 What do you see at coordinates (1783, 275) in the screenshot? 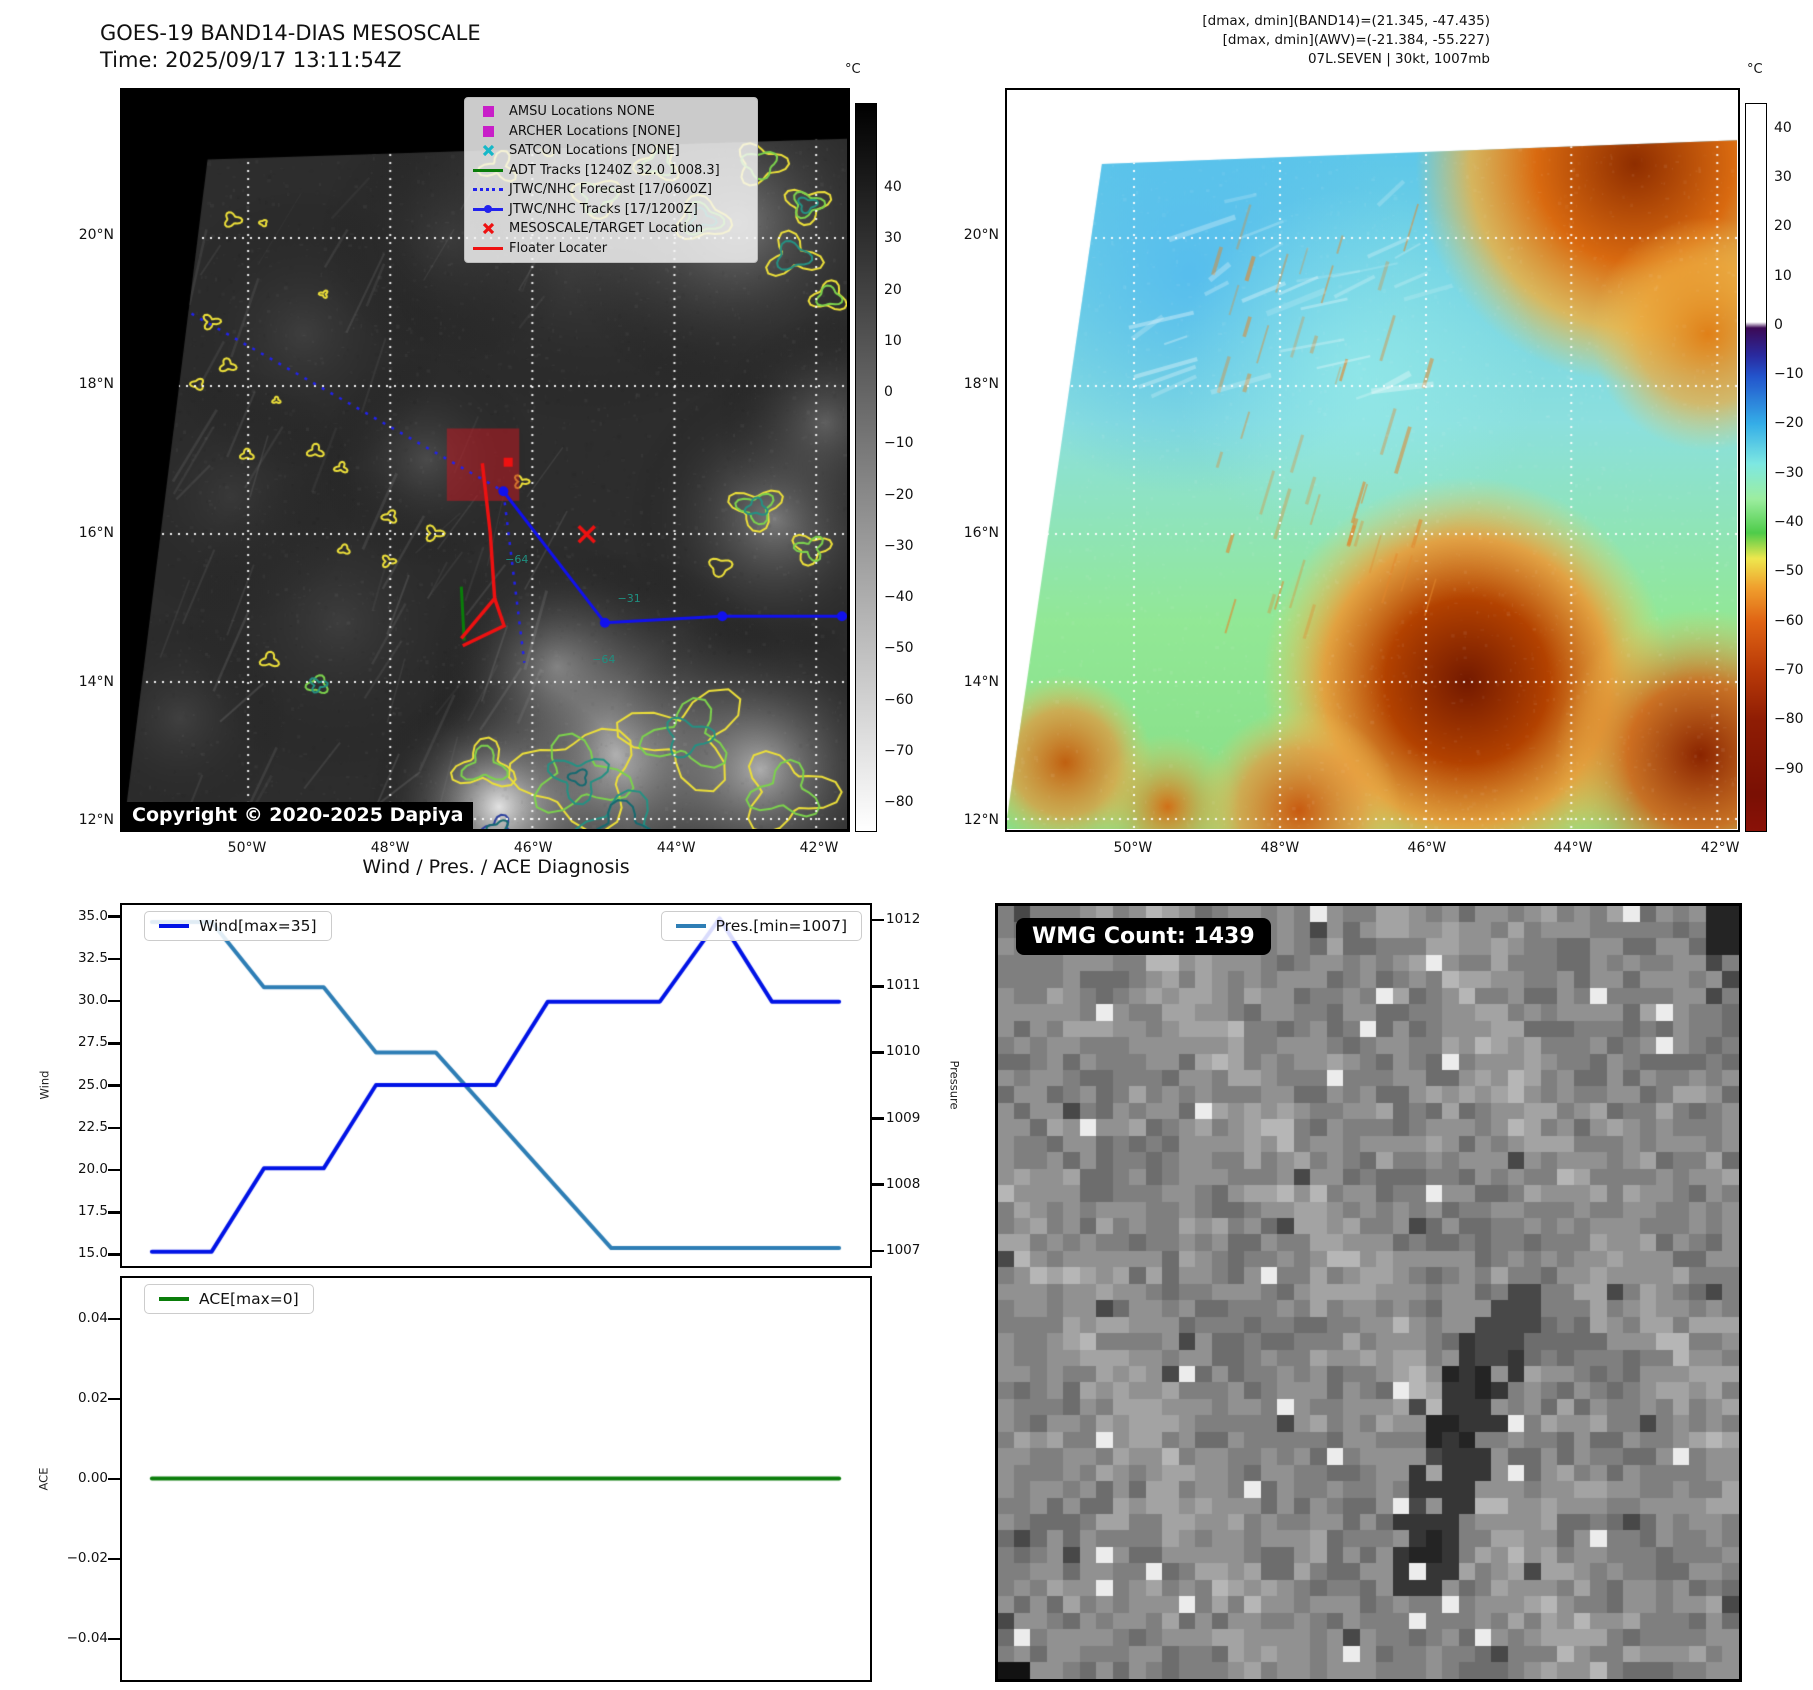
I see `awv-colorbar-tick: 10` at bounding box center [1783, 275].